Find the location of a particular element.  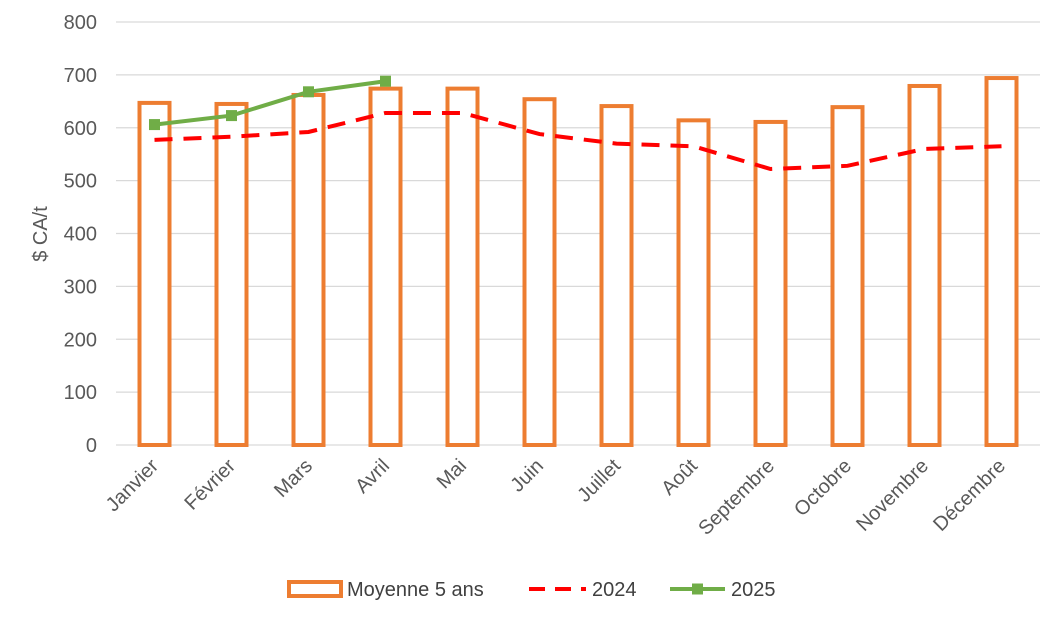

y-axis-ticks: 0 100 200 300 400 500 600 700 800 is located at coordinates (80, 234).